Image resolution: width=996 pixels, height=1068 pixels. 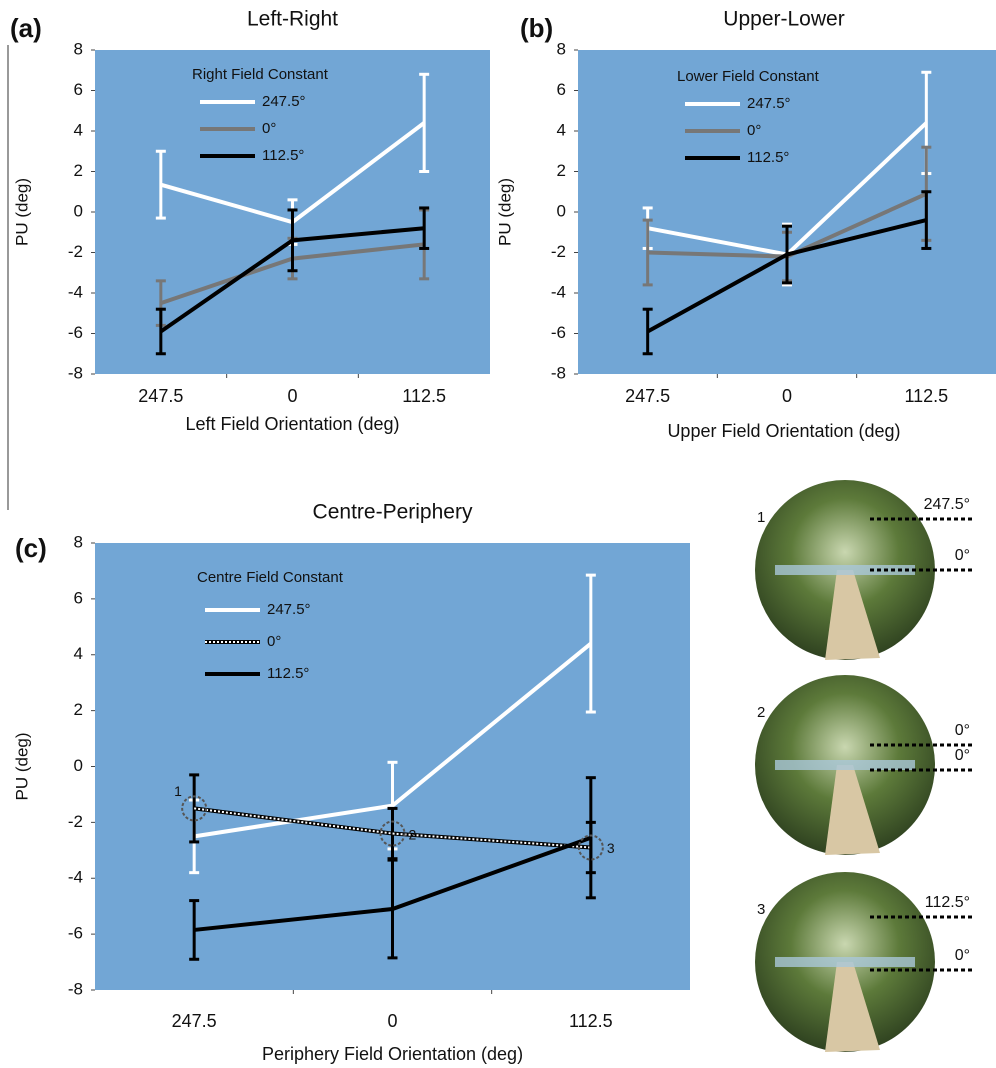 What do you see at coordinates (761, 909) in the screenshot?
I see `inset-label: 3` at bounding box center [761, 909].